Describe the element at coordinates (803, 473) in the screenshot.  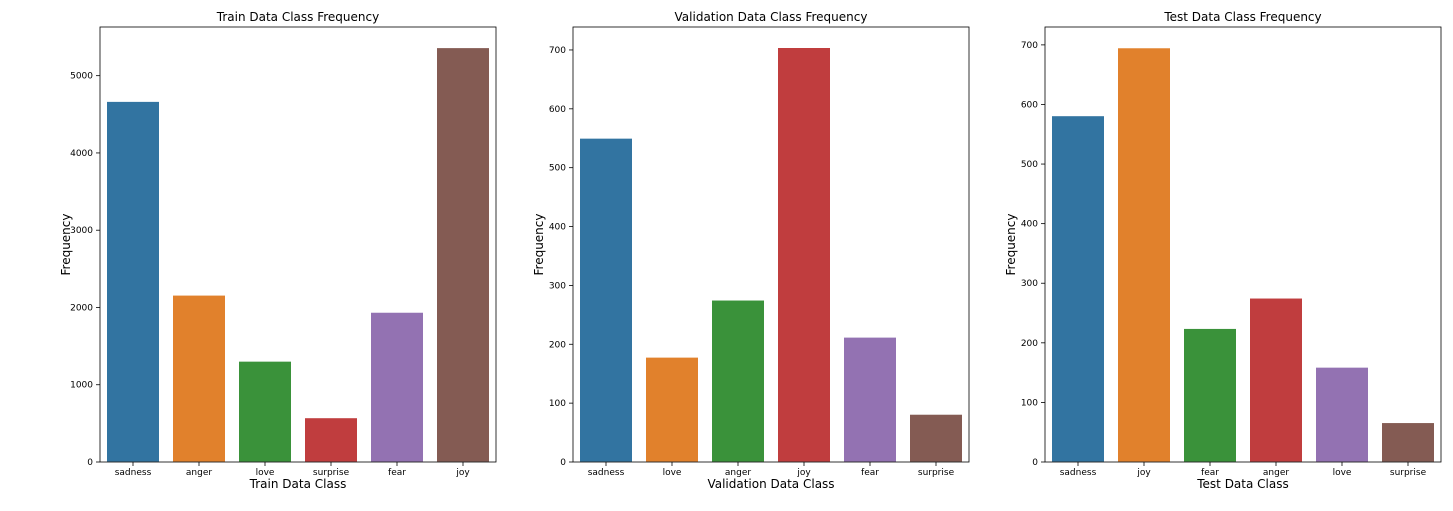
I see `validation-x-tick-label-joy: joy` at that location.